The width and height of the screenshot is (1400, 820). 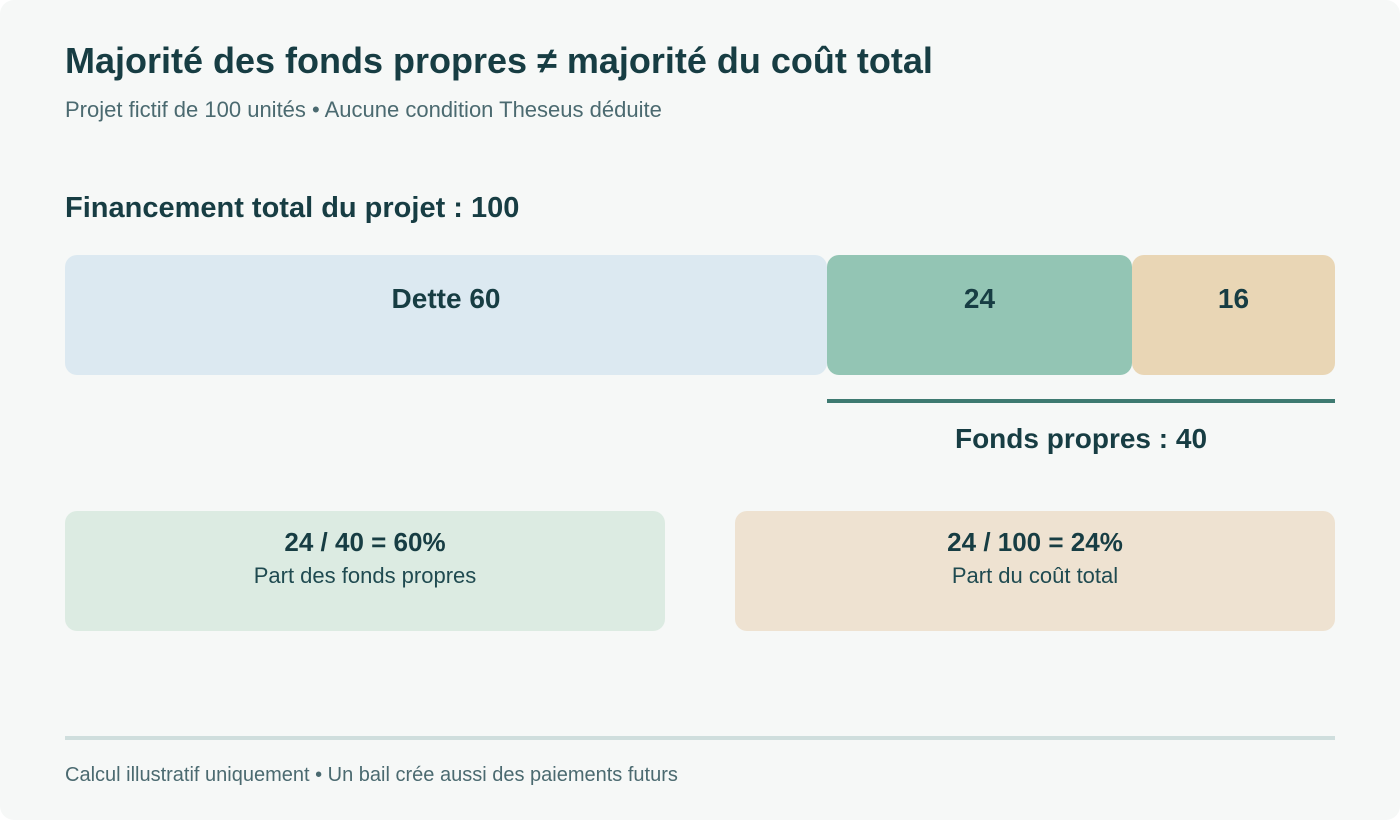 What do you see at coordinates (1035, 575) in the screenshot?
I see `total-cost-ratio-caption: Part du coût total` at bounding box center [1035, 575].